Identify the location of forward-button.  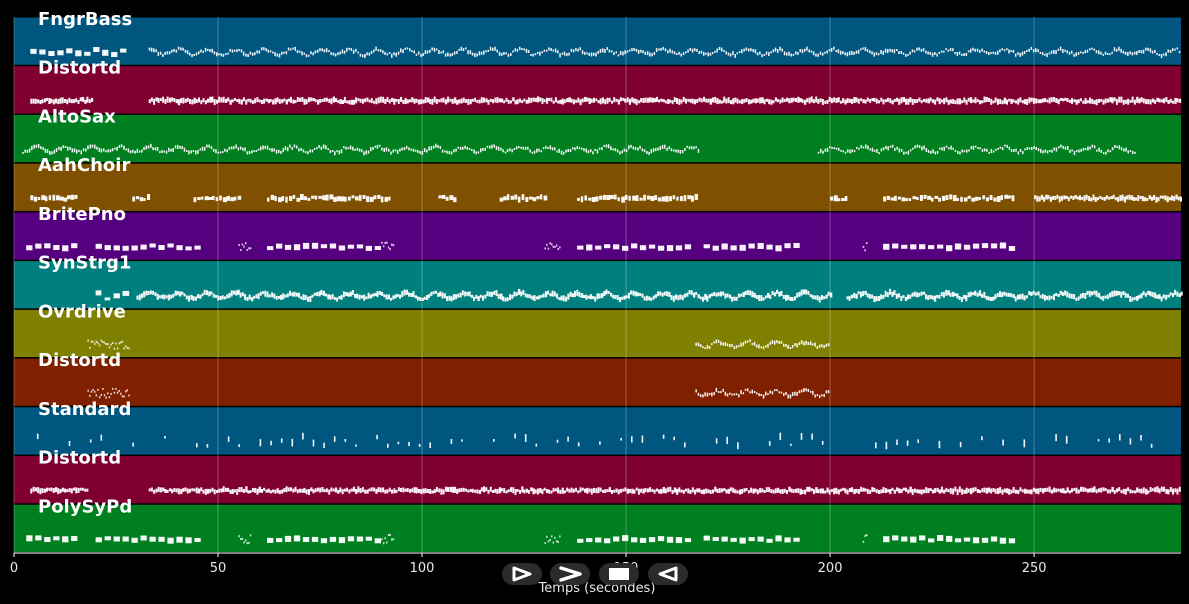
(570, 574).